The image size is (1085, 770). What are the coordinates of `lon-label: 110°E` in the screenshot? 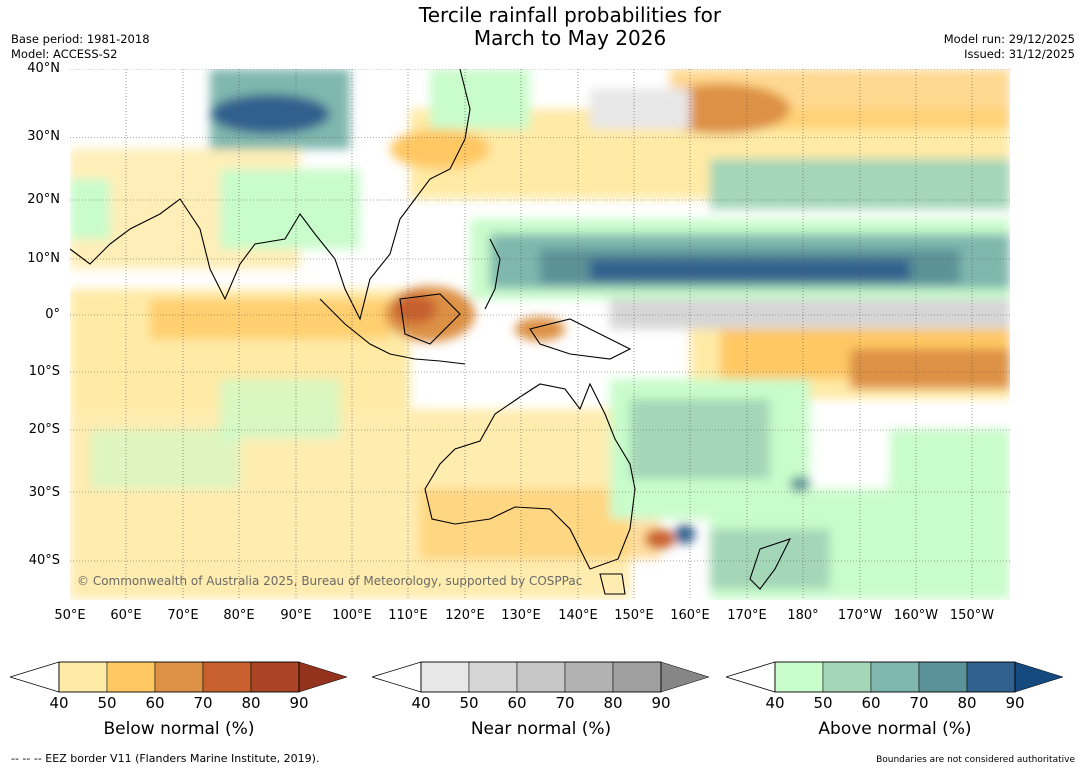 It's located at (408, 615).